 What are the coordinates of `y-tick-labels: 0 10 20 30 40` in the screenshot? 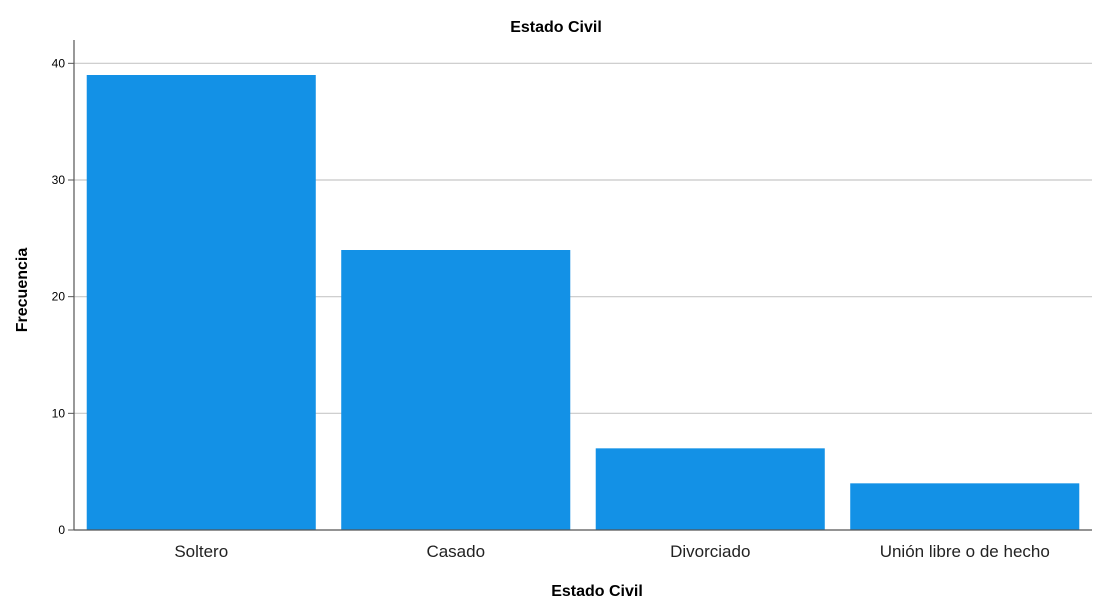 It's located at (63, 296).